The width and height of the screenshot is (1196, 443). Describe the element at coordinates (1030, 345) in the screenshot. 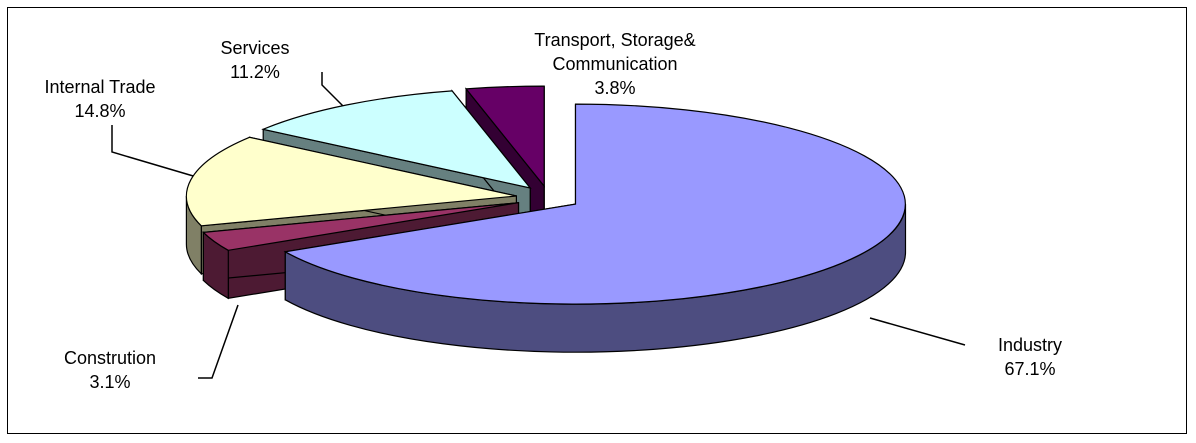

I see `category-name: Industry` at that location.